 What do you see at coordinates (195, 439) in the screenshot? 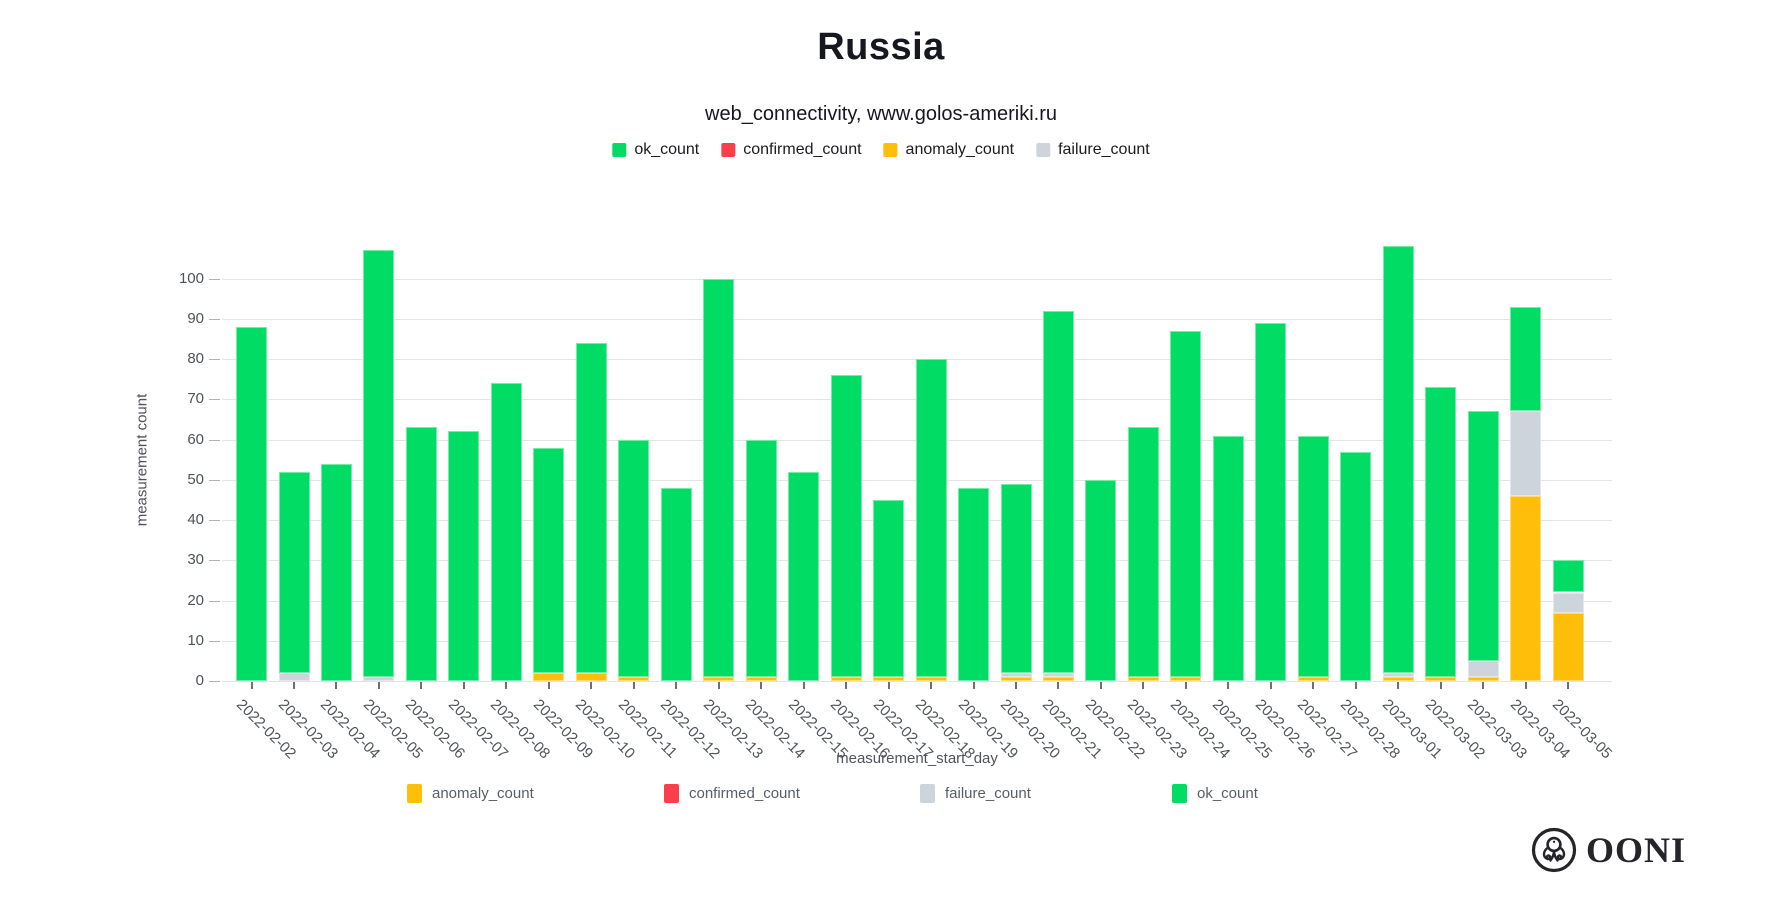
I see `y-tick-label-60: 60` at bounding box center [195, 439].